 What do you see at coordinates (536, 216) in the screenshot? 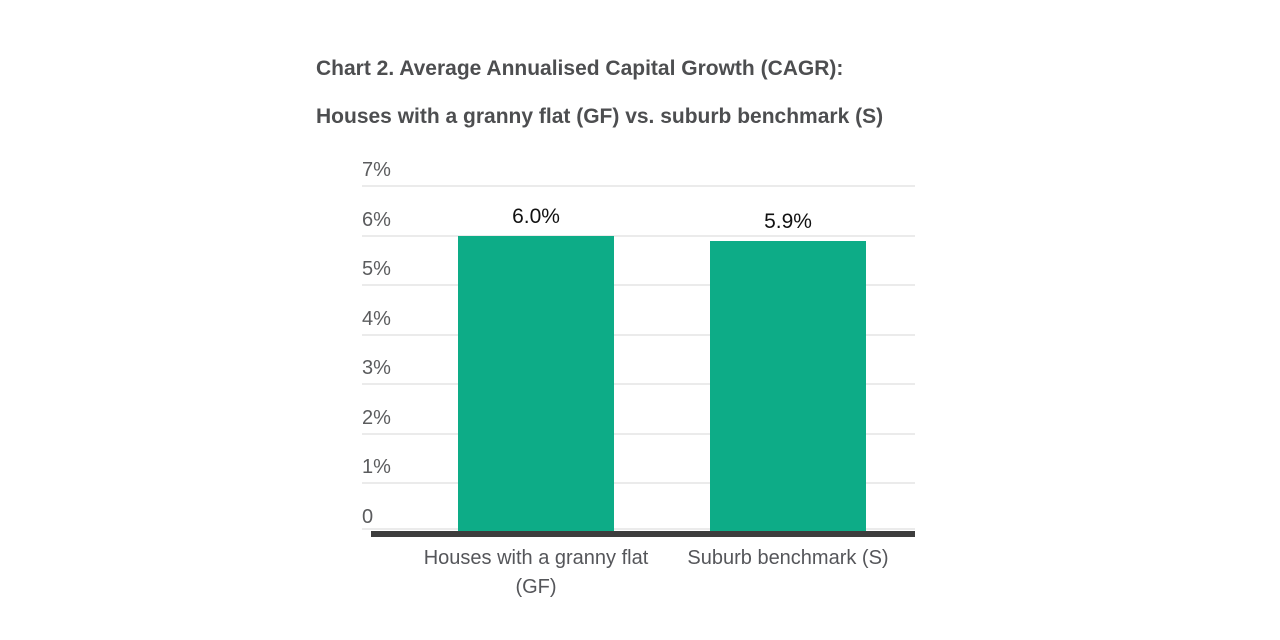
I see `bar-value-label: 6.0%` at bounding box center [536, 216].